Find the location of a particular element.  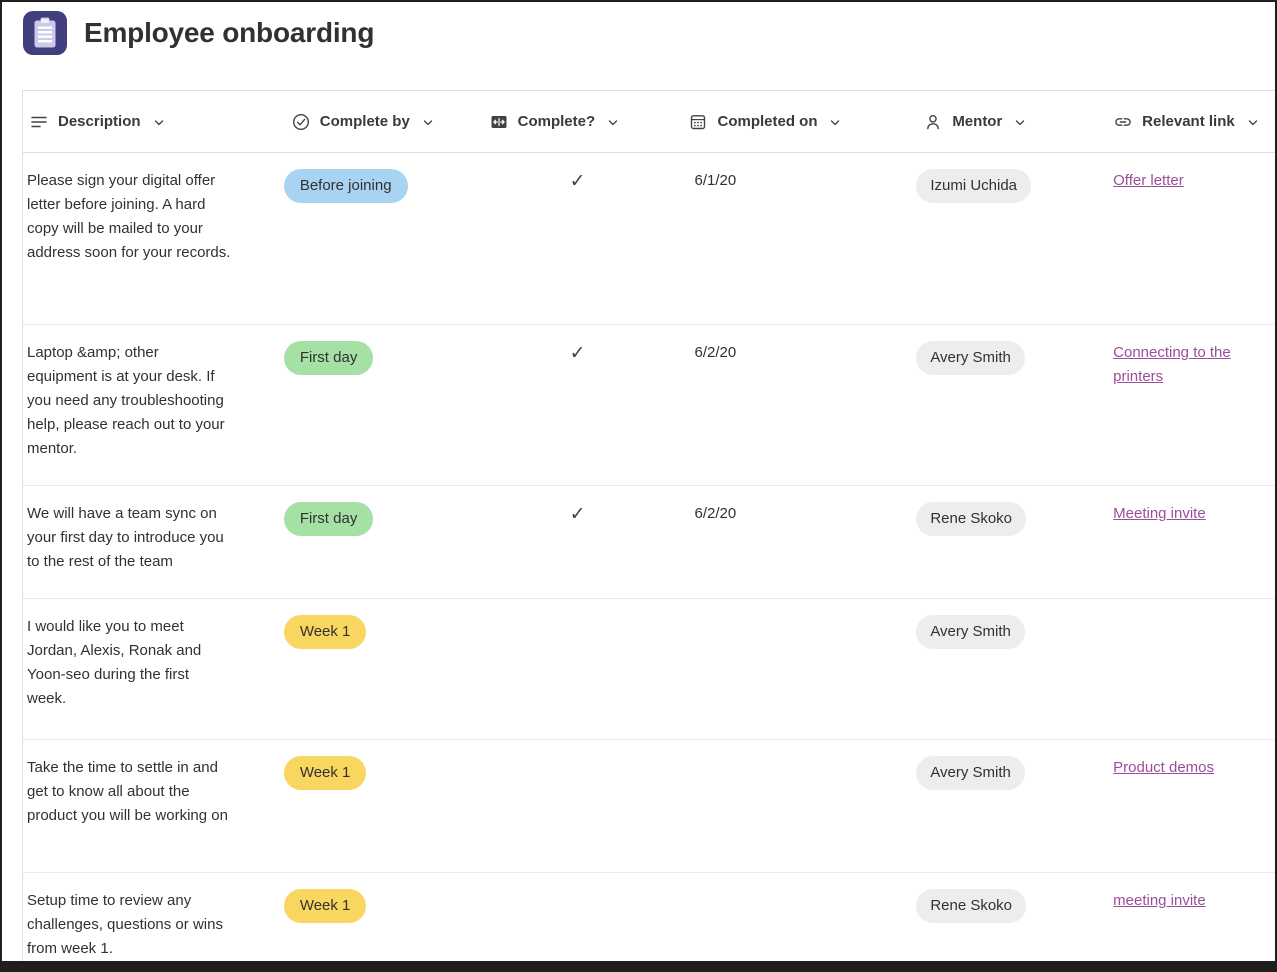

column-header-mentor: Mentor is located at coordinates (1004, 122).